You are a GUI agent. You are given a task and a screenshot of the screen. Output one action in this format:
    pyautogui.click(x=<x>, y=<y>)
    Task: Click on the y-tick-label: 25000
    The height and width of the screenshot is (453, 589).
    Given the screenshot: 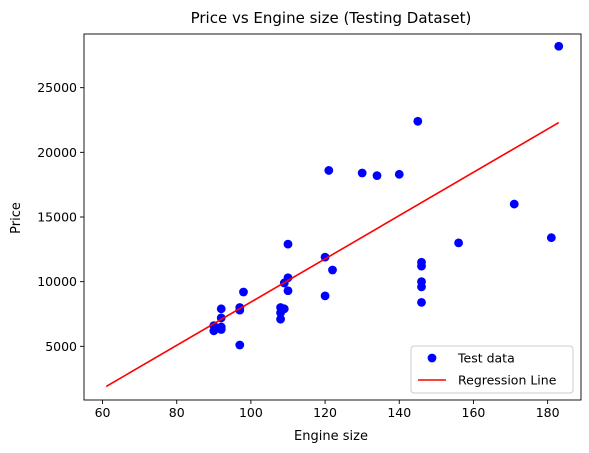 What is the action you would take?
    pyautogui.click(x=57, y=87)
    